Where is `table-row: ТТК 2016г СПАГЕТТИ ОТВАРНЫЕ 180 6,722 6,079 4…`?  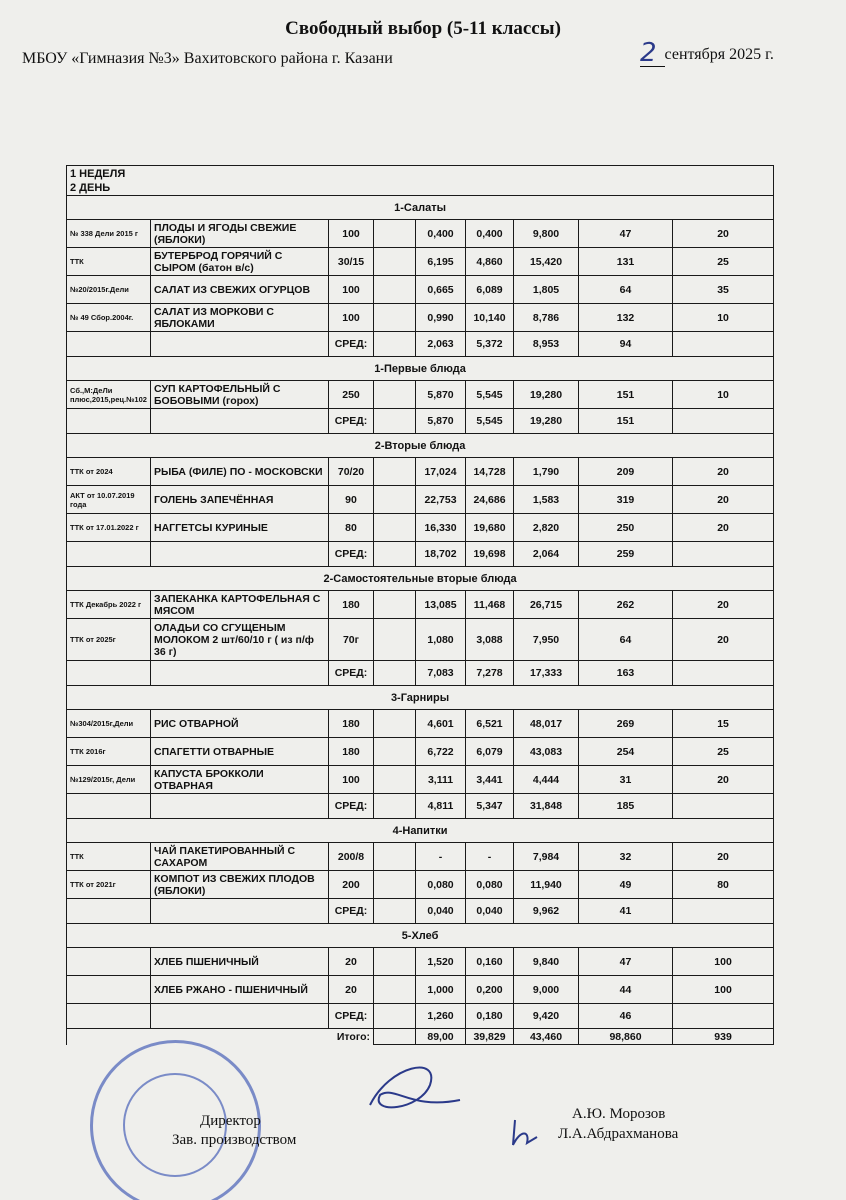
table-row: ТТК 2016г СПАГЕТТИ ОТВАРНЫЕ 180 6,722 6,079 4… is located at coordinates (420, 751).